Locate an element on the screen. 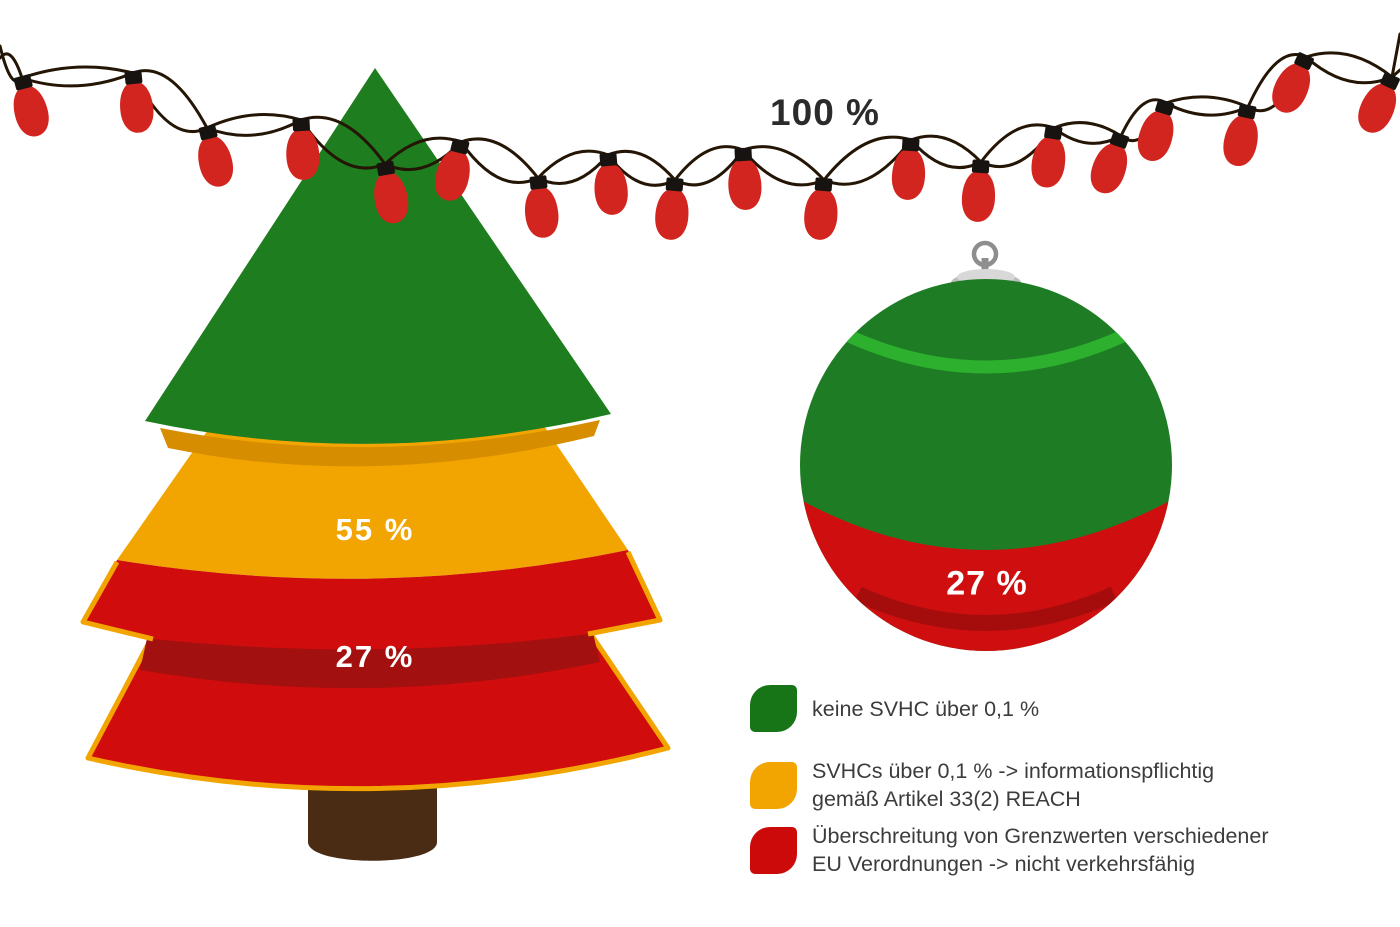 Image resolution: width=1400 pixels, height=927 pixels. tree-tier-yellow-shadow-band is located at coordinates (380, 443).